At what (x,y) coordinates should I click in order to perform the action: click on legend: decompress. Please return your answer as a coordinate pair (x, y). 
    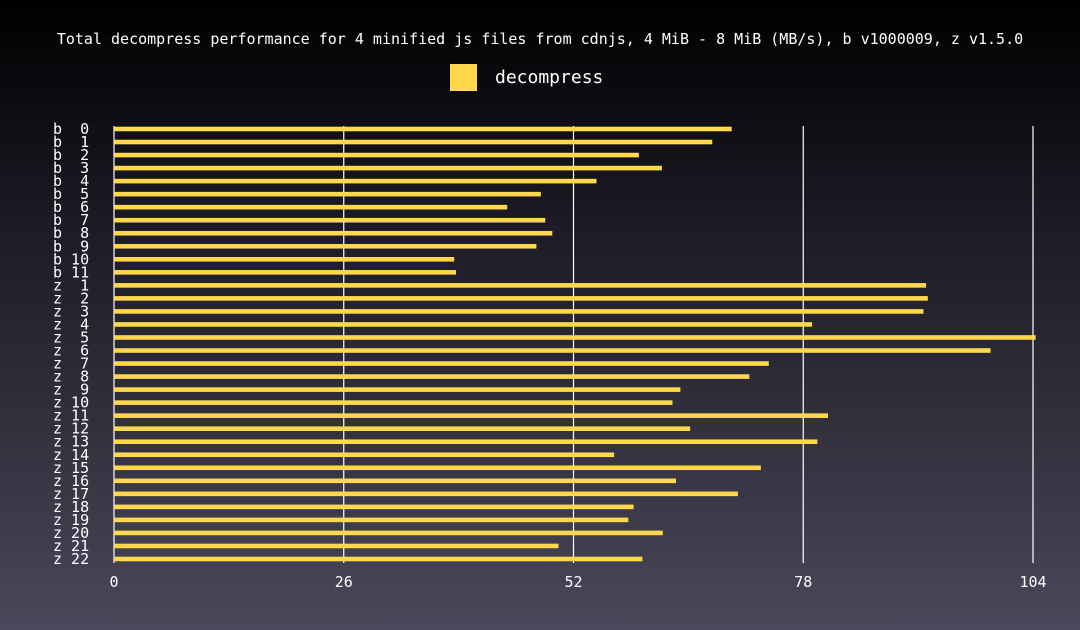
    Looking at the image, I should click on (526, 77).